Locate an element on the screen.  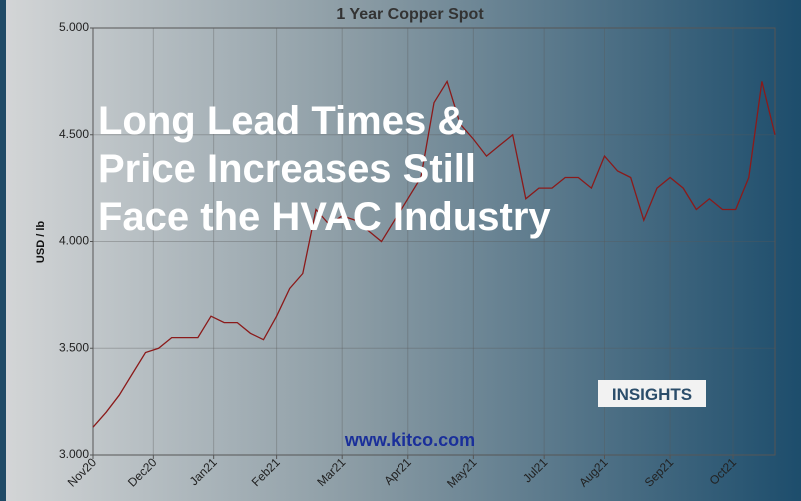
watermark: www.kitco.com is located at coordinates (409, 440).